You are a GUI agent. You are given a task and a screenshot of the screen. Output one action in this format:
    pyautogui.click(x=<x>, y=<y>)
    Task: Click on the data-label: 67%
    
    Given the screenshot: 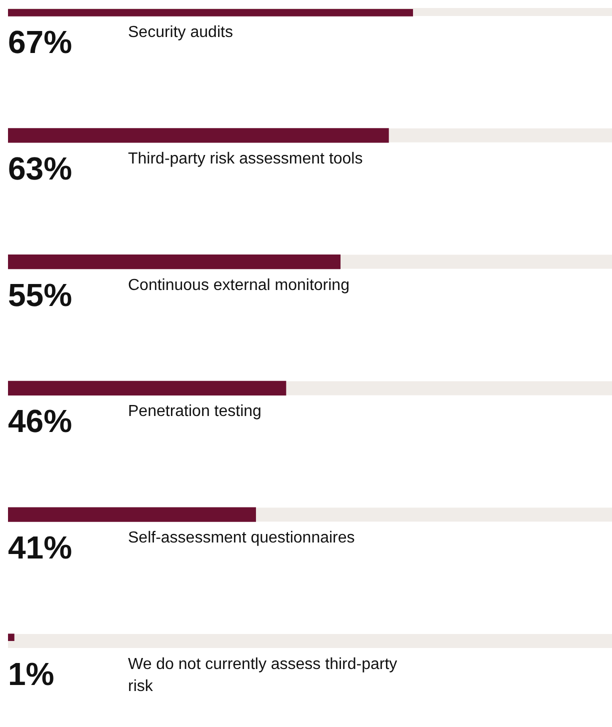 What is the action you would take?
    pyautogui.click(x=40, y=42)
    